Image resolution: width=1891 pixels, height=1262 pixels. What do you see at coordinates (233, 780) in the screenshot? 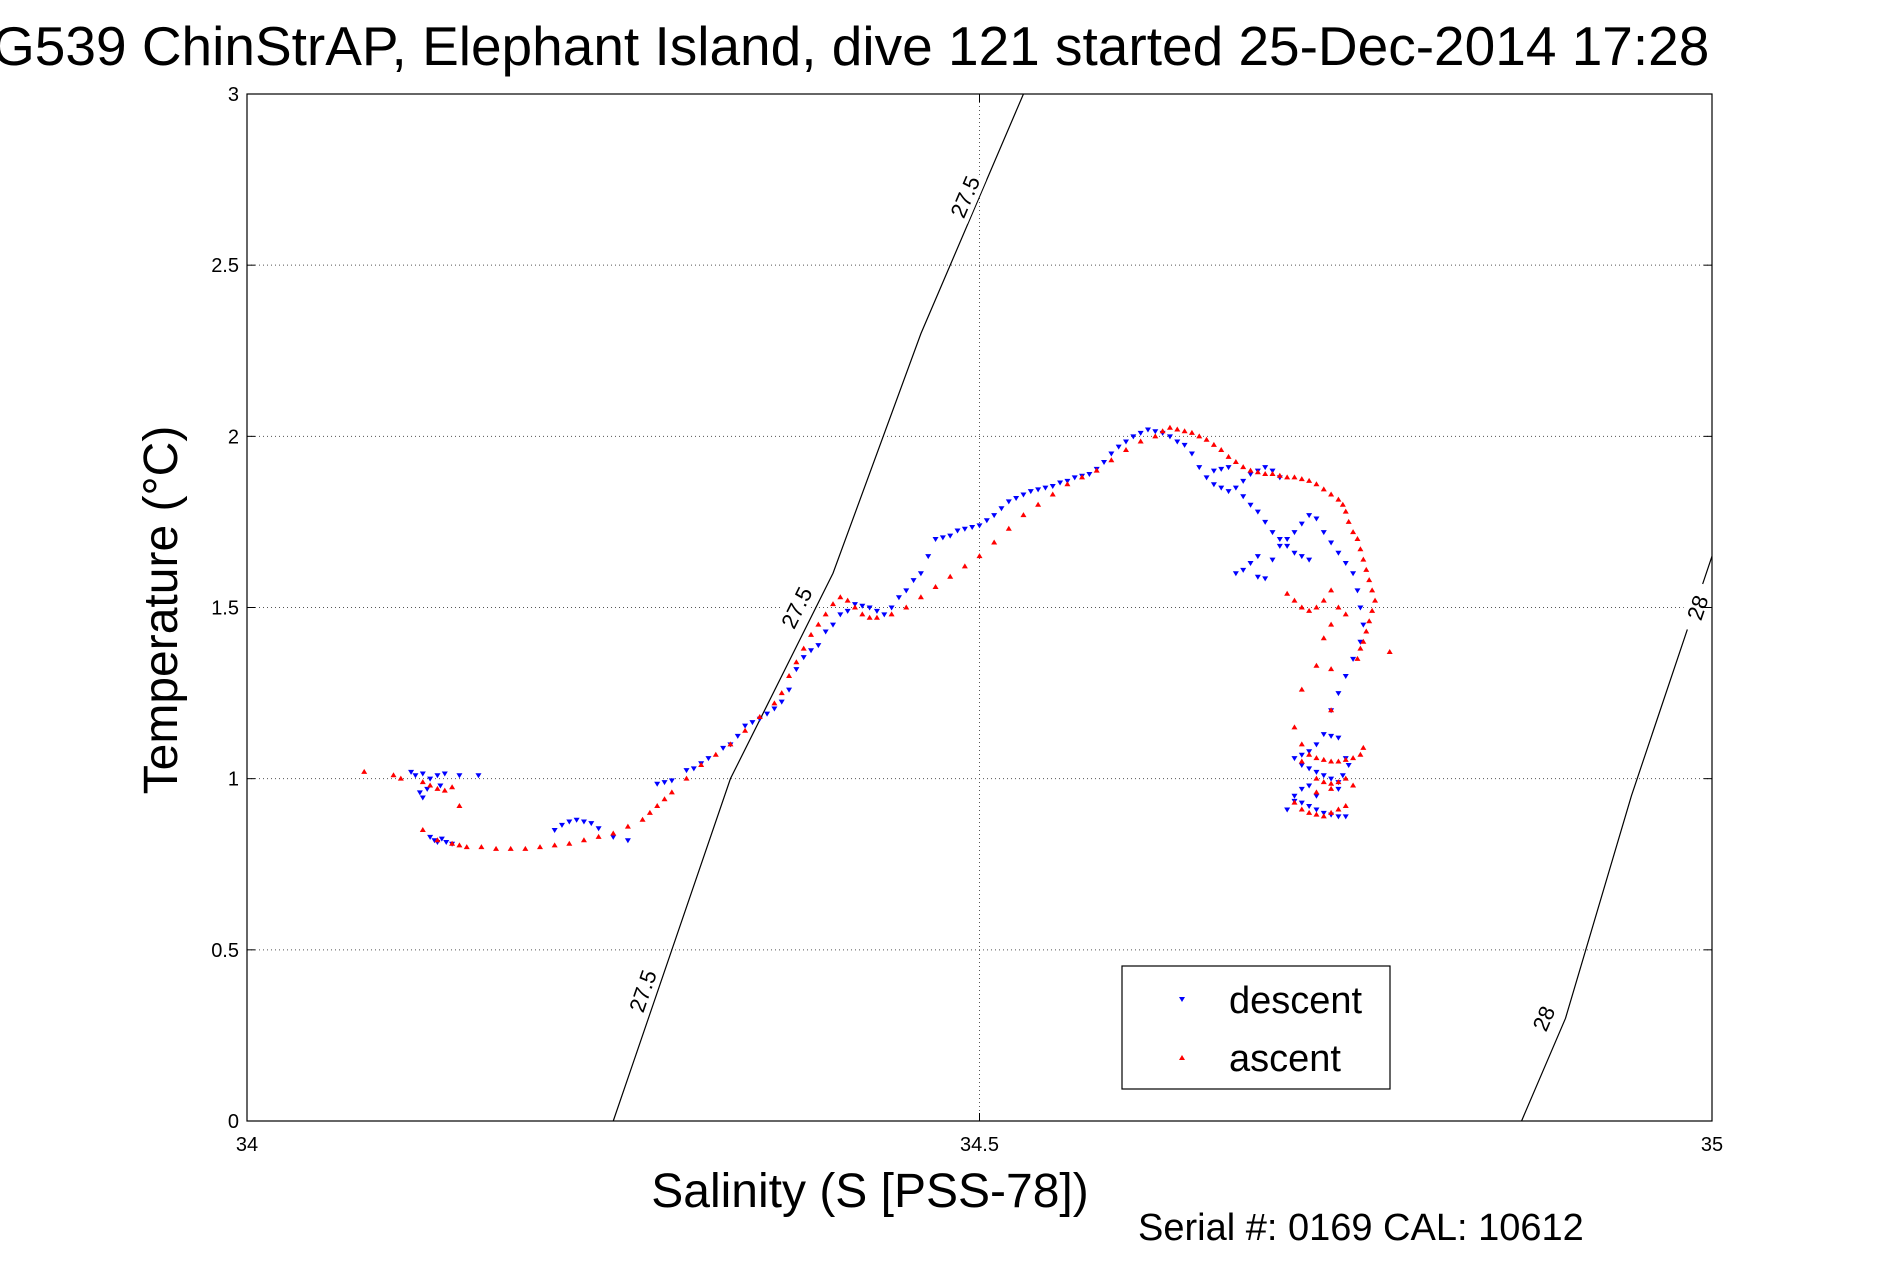
I see `y-tick-label: 1` at bounding box center [233, 780].